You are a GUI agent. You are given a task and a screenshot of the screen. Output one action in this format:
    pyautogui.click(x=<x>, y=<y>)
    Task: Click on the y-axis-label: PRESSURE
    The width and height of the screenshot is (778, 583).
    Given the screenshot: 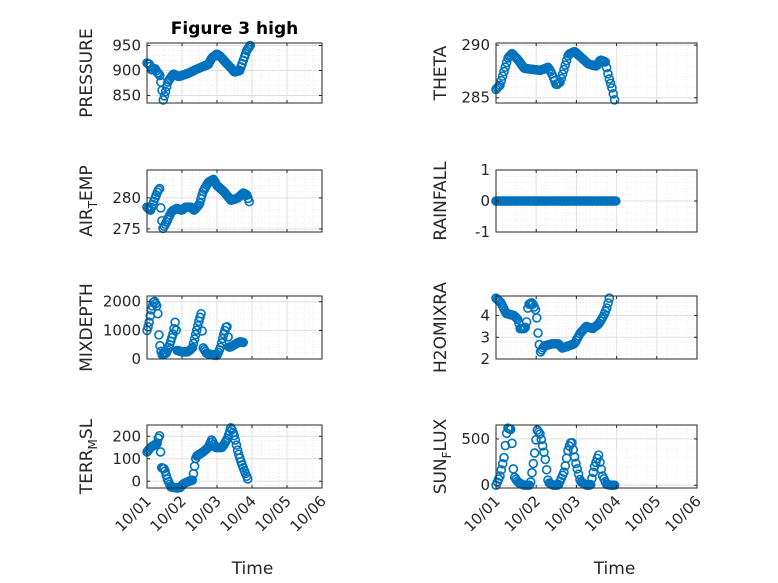 What is the action you would take?
    pyautogui.click(x=87, y=72)
    